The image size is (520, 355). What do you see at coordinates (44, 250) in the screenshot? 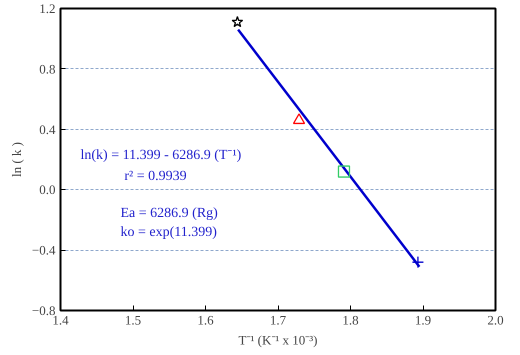
I see `y-tick-label: −0.4` at bounding box center [44, 250].